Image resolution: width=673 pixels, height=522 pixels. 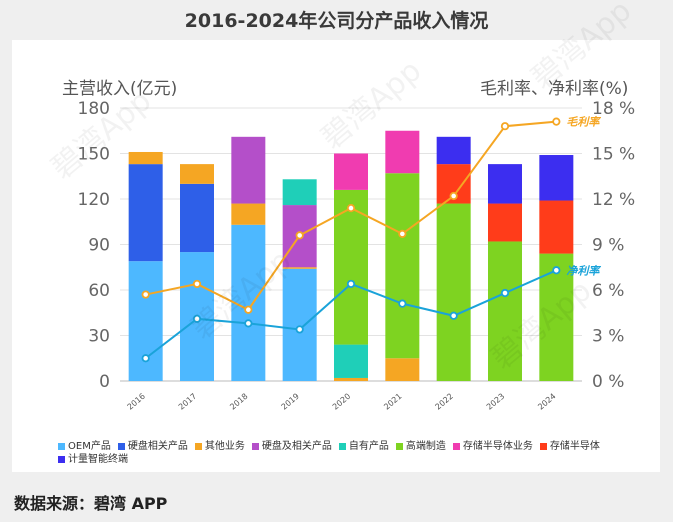 I want to click on x-tick-label: 2016, so click(x=136, y=402).